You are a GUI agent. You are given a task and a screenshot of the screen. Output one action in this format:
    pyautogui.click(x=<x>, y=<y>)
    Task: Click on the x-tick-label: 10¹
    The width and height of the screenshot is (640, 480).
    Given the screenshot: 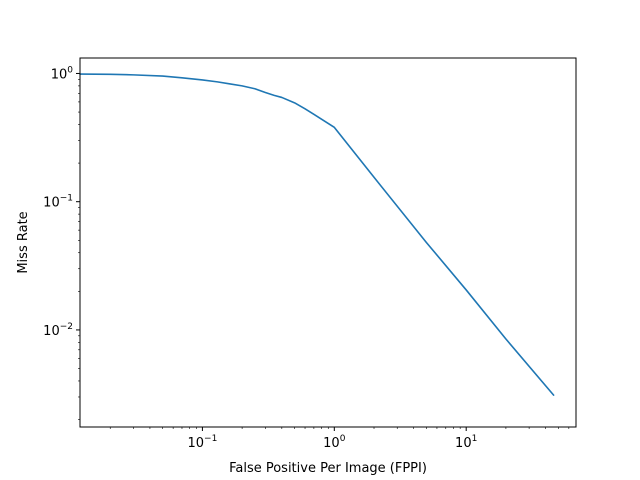 What is the action you would take?
    pyautogui.click(x=466, y=442)
    